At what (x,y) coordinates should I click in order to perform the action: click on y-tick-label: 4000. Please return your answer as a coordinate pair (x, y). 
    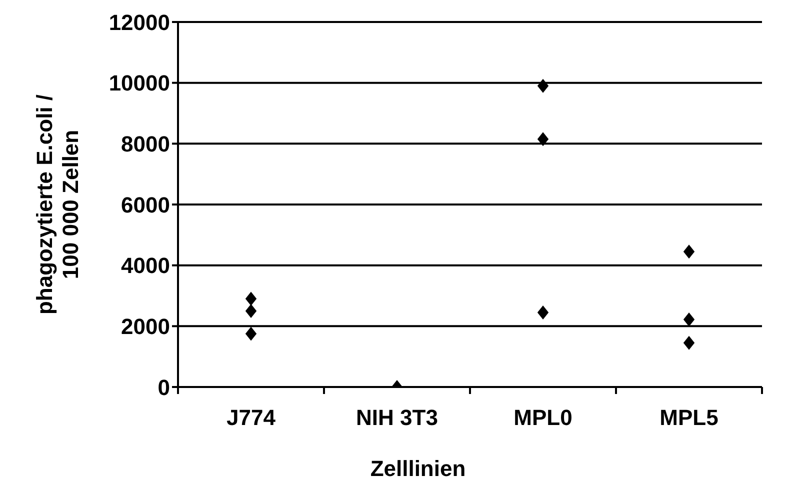
    Looking at the image, I should click on (145, 265).